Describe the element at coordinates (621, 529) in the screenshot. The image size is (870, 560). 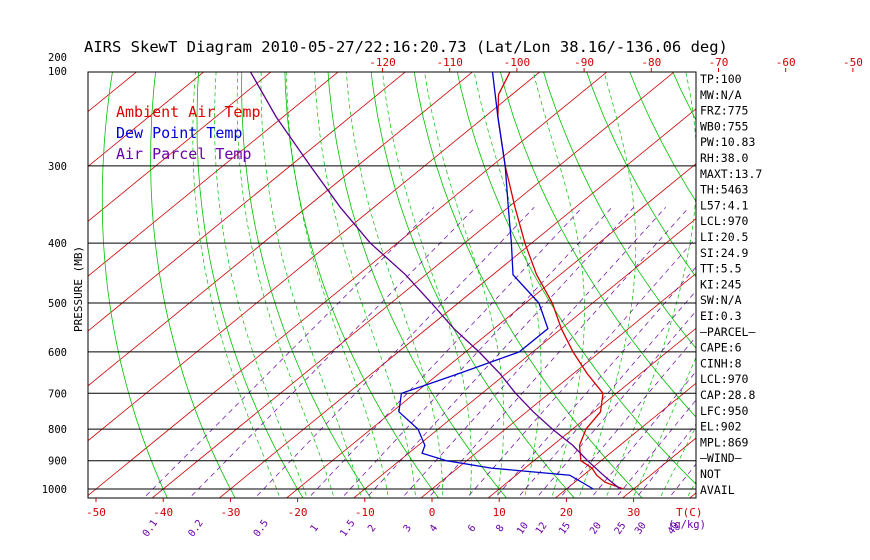
I see `mixing-ratio-tick-label: 25` at that location.